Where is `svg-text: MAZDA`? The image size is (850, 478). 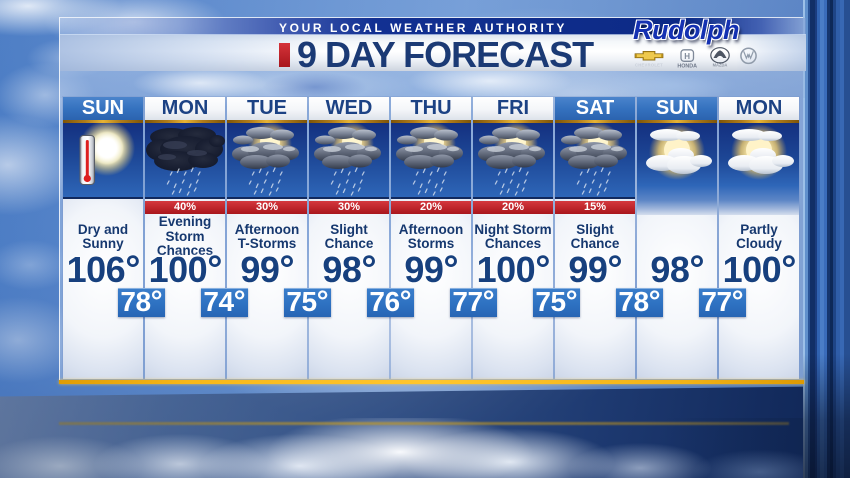 svg-text: MAZDA is located at coordinates (720, 65).